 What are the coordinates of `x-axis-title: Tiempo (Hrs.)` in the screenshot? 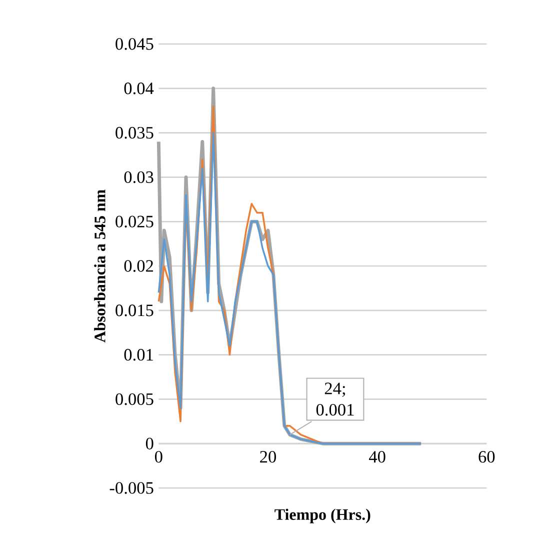 It's located at (322, 516).